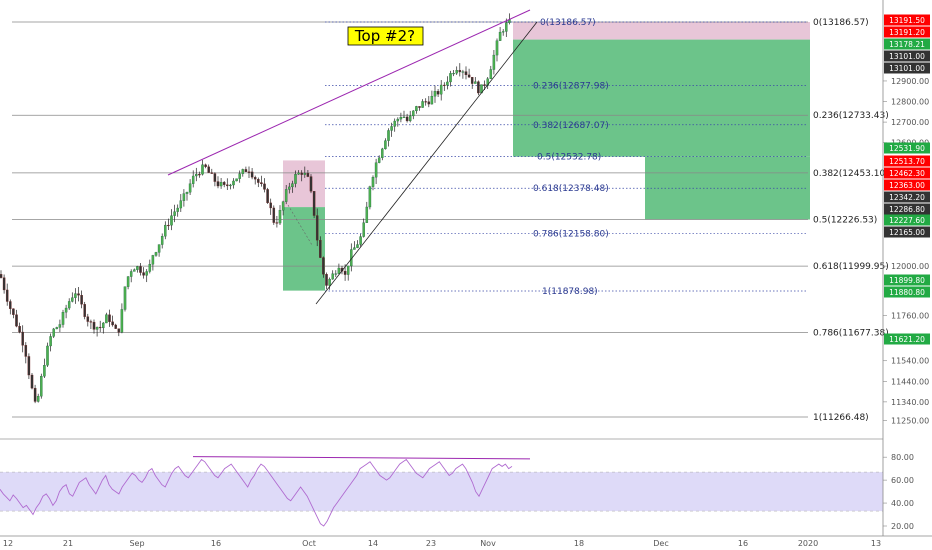 Image resolution: width=932 pixels, height=550 pixels. Describe the element at coordinates (841, 418) in the screenshot. I see `fib-wide-label-6: 1(11266.48)` at that location.